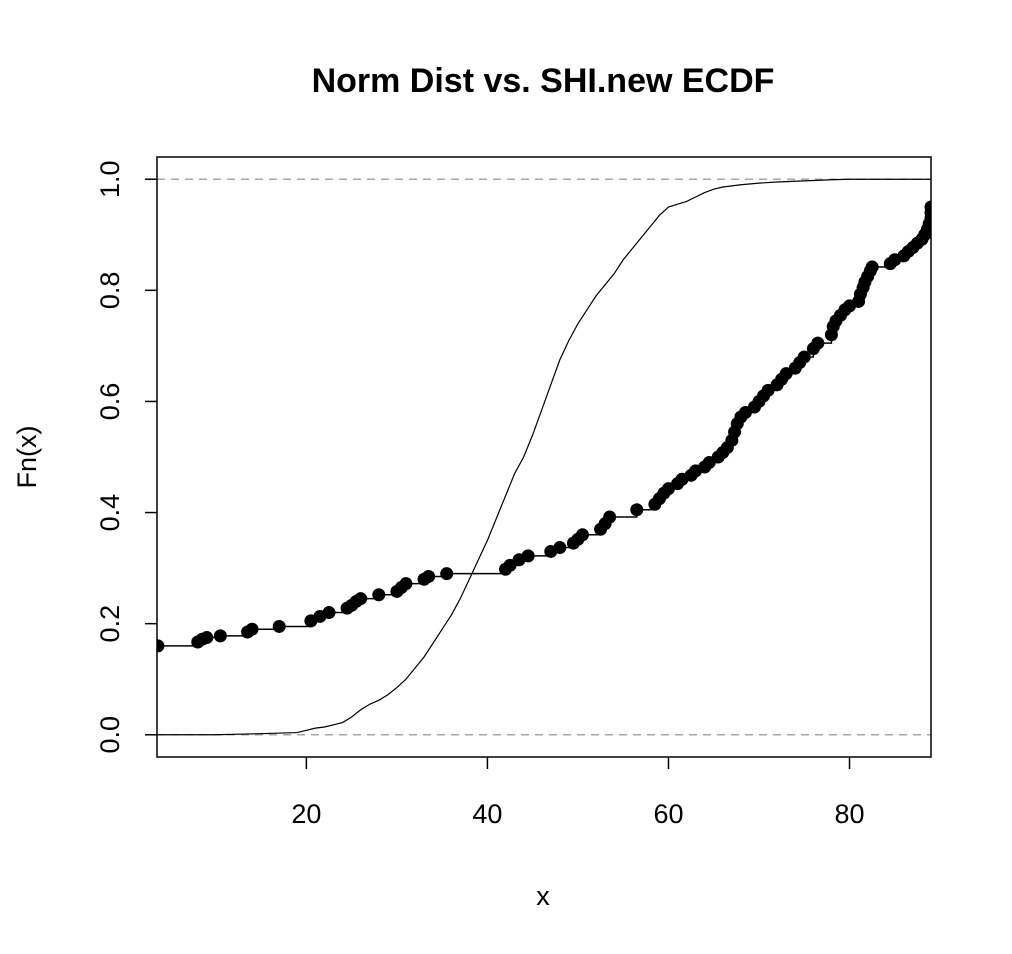 The image size is (1012, 954). I want to click on x-tick-label: 60, so click(668, 814).